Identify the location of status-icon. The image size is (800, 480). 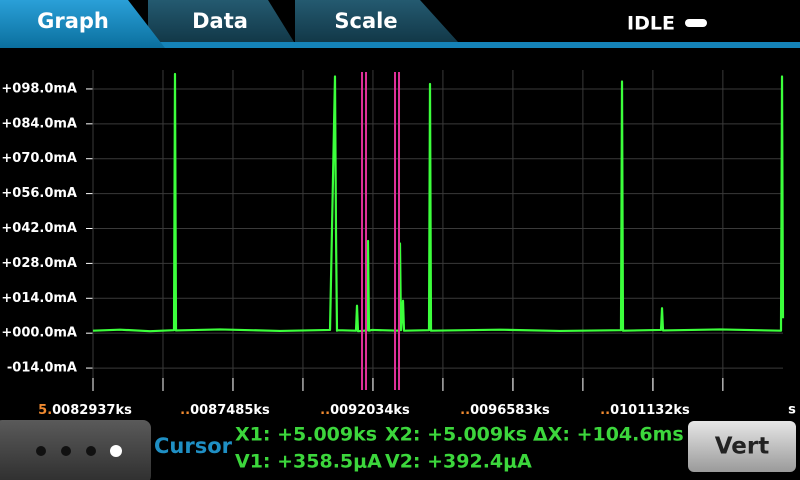
(696, 23).